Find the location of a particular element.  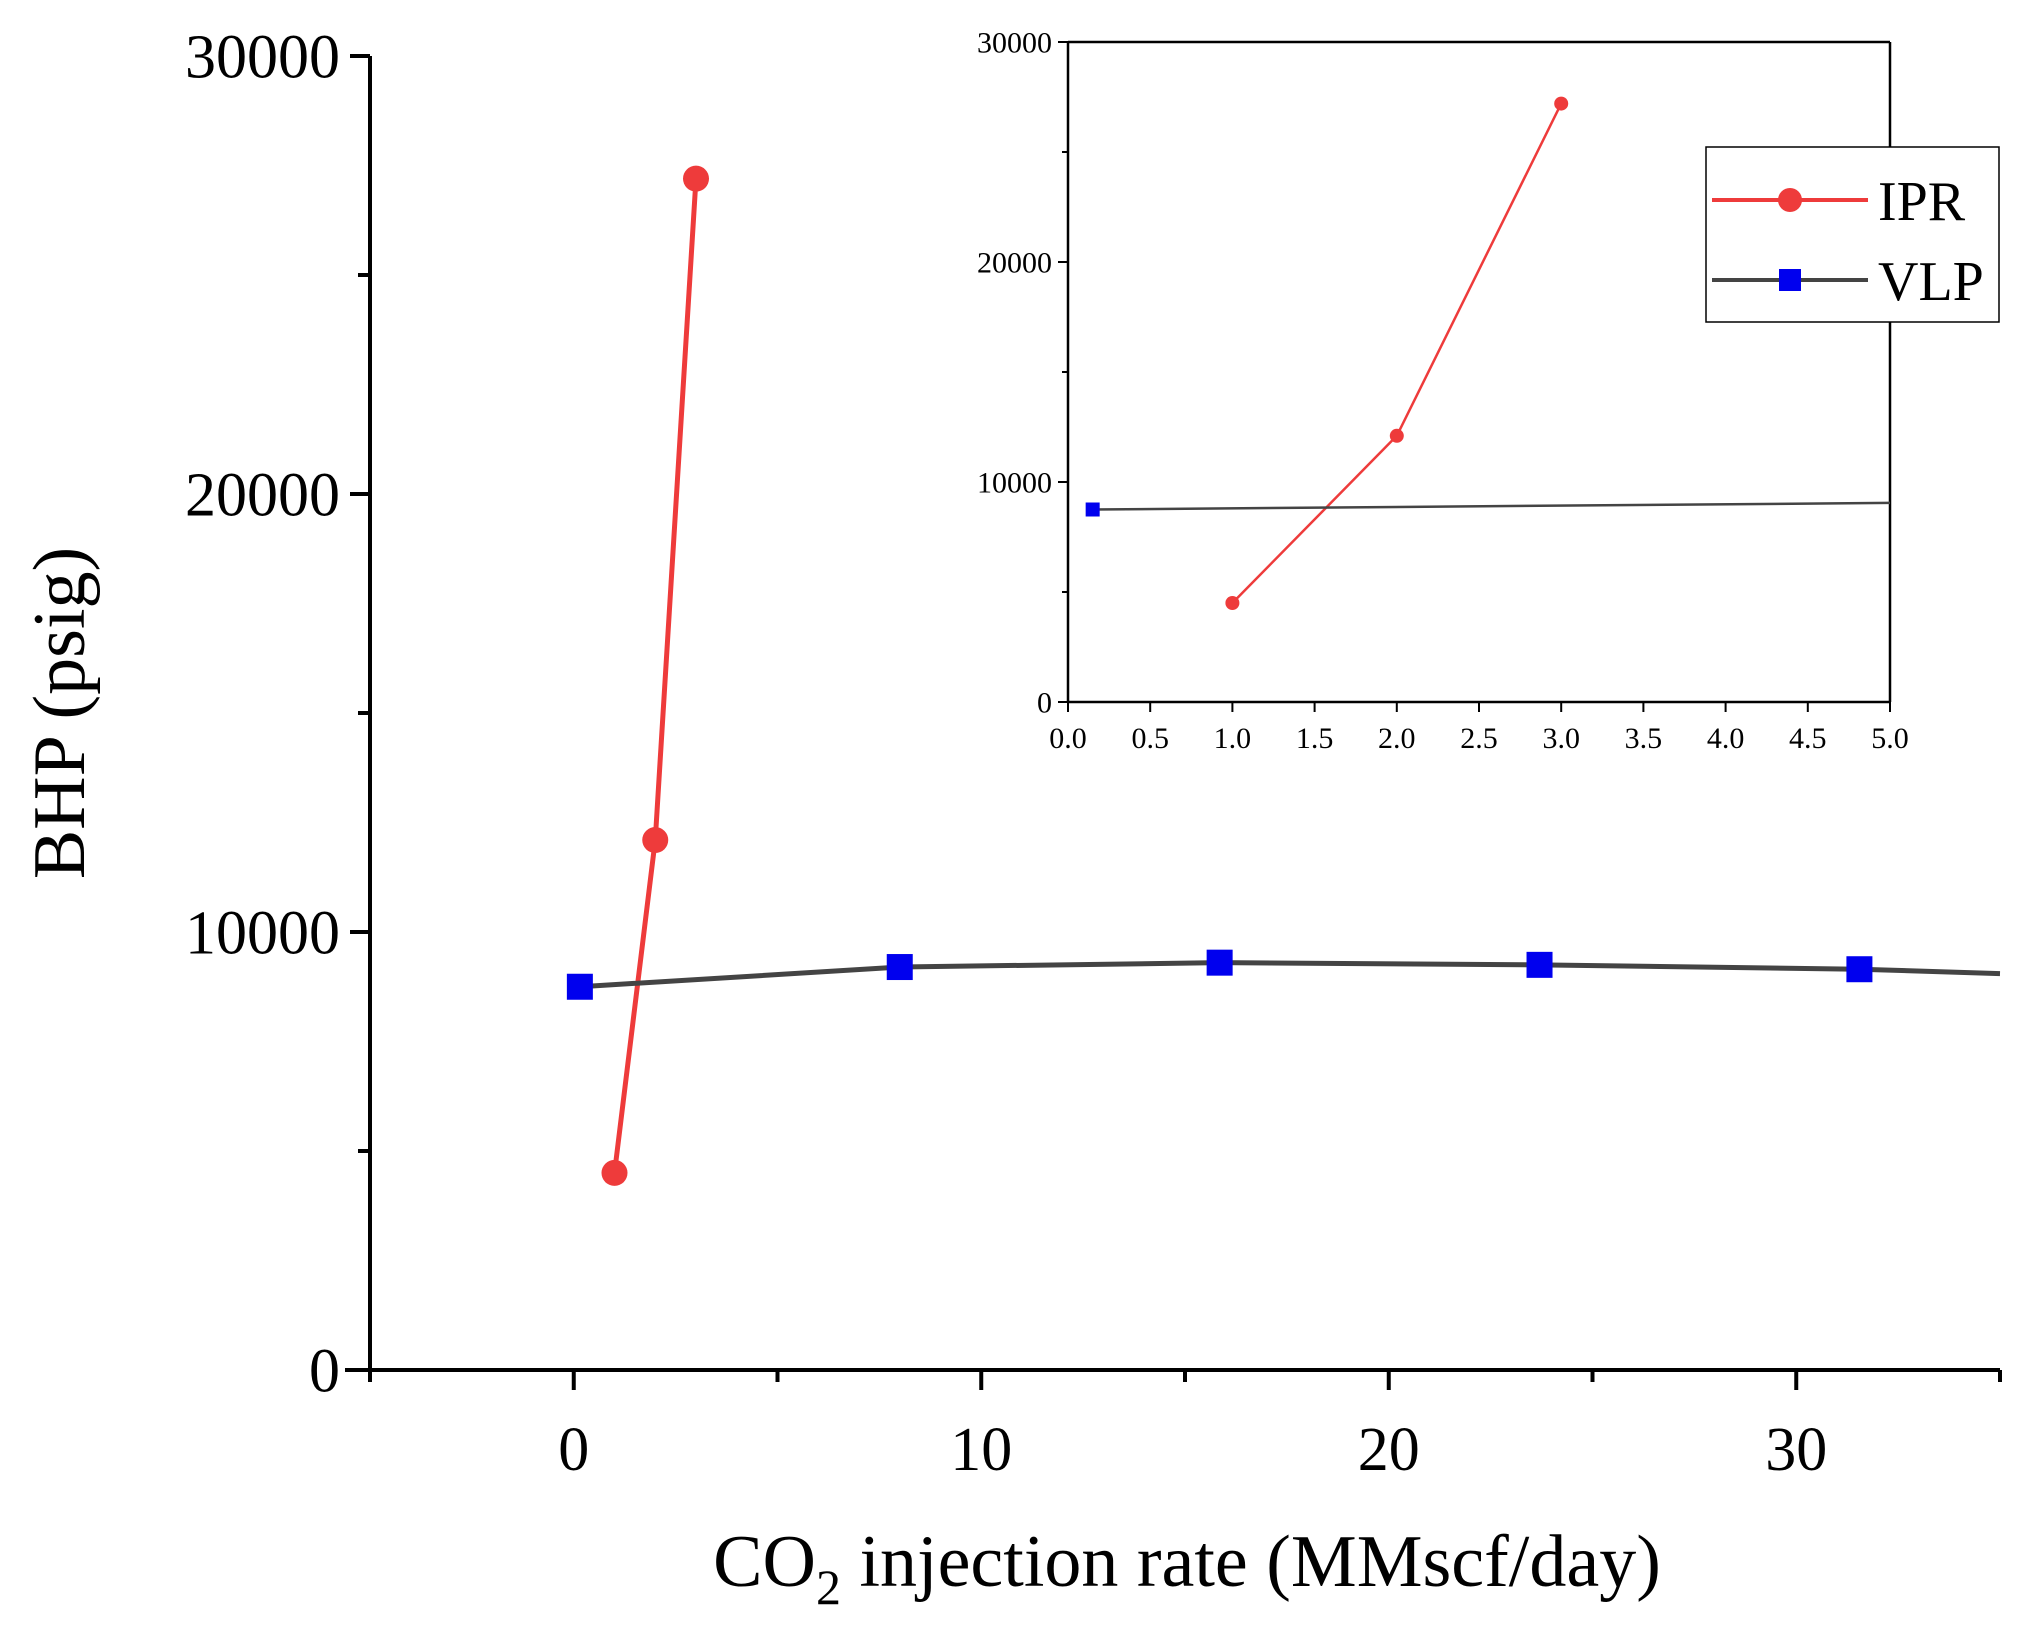

main-ipr-line is located at coordinates (655, 676).